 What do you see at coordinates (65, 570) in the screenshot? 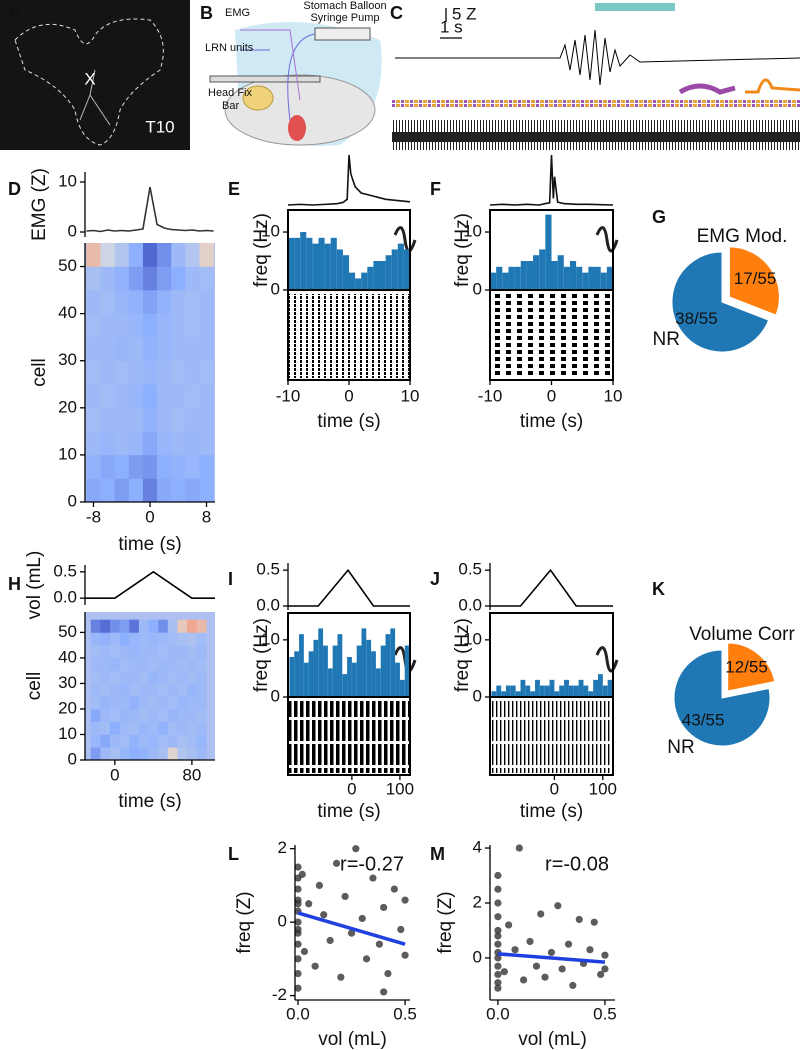
I see `y-tick-label: 0.5` at bounding box center [65, 570].